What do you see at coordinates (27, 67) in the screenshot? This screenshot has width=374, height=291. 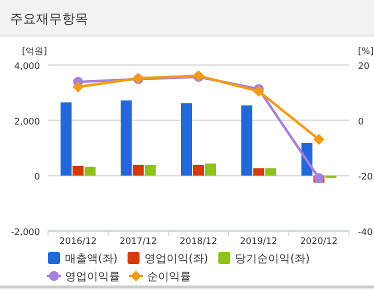 I see `y-tick-label: 4,000` at bounding box center [27, 67].